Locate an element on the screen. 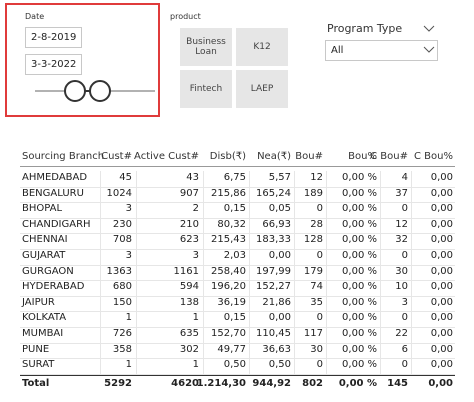 The height and width of the screenshot is (402, 474). start-date: 2-8-2019 is located at coordinates (53, 37).